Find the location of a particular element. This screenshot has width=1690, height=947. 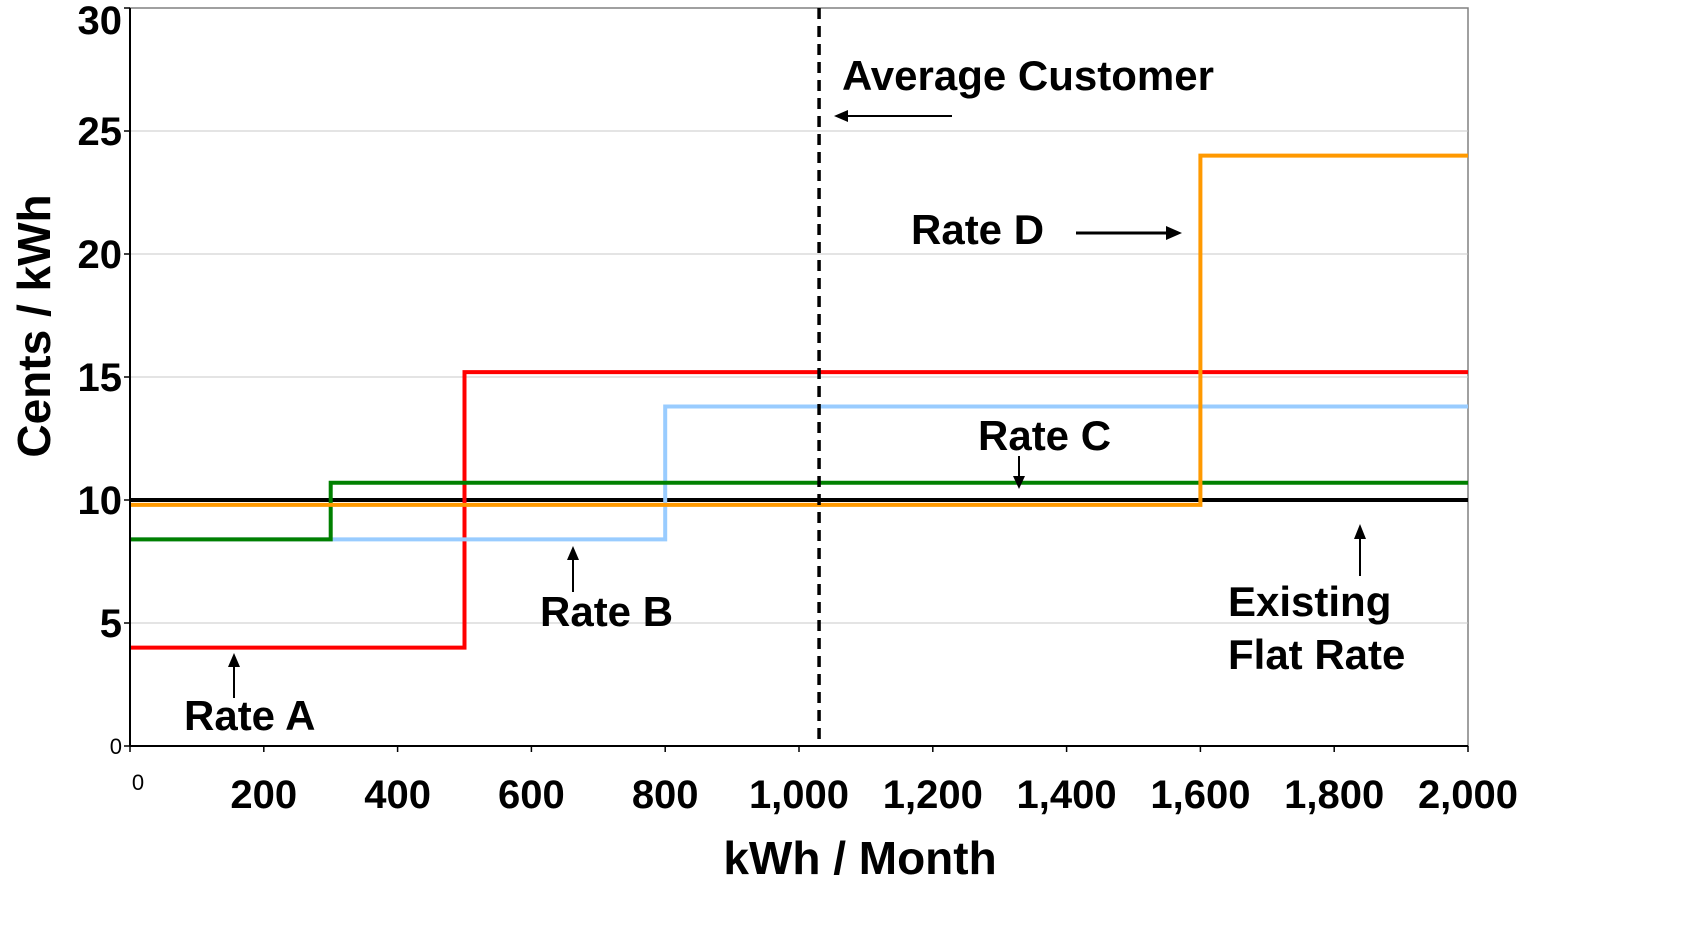

y-tick-label: 20 is located at coordinates (100, 255).